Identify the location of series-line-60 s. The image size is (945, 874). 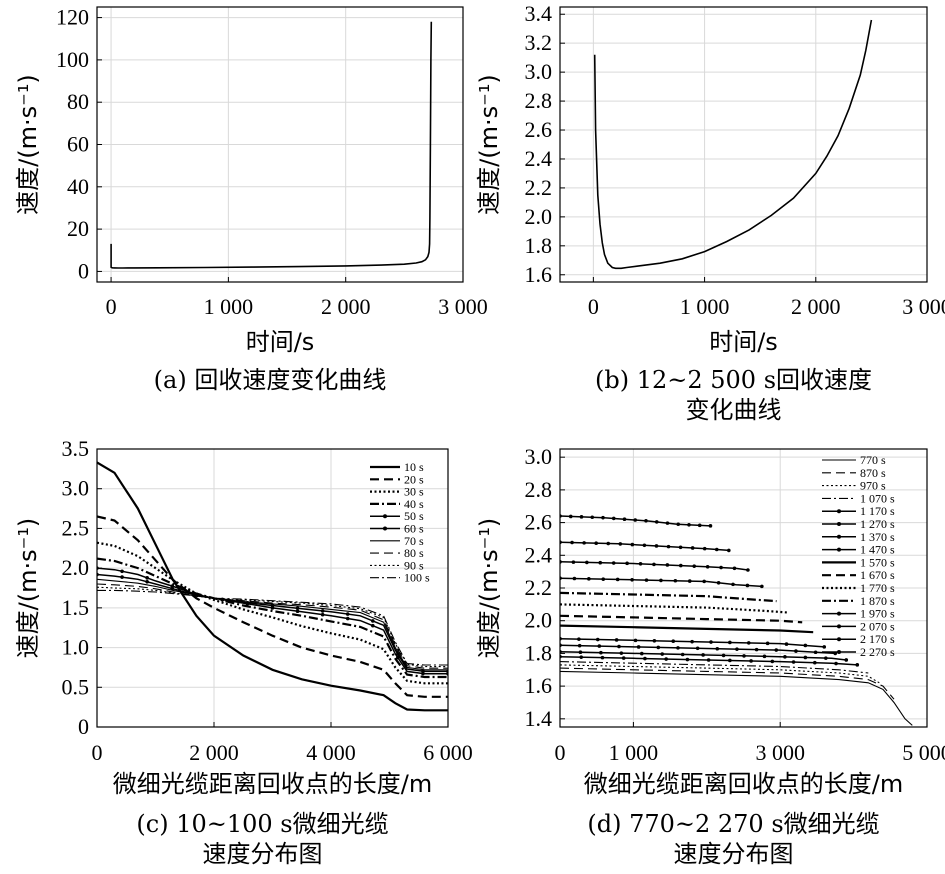
(272, 623).